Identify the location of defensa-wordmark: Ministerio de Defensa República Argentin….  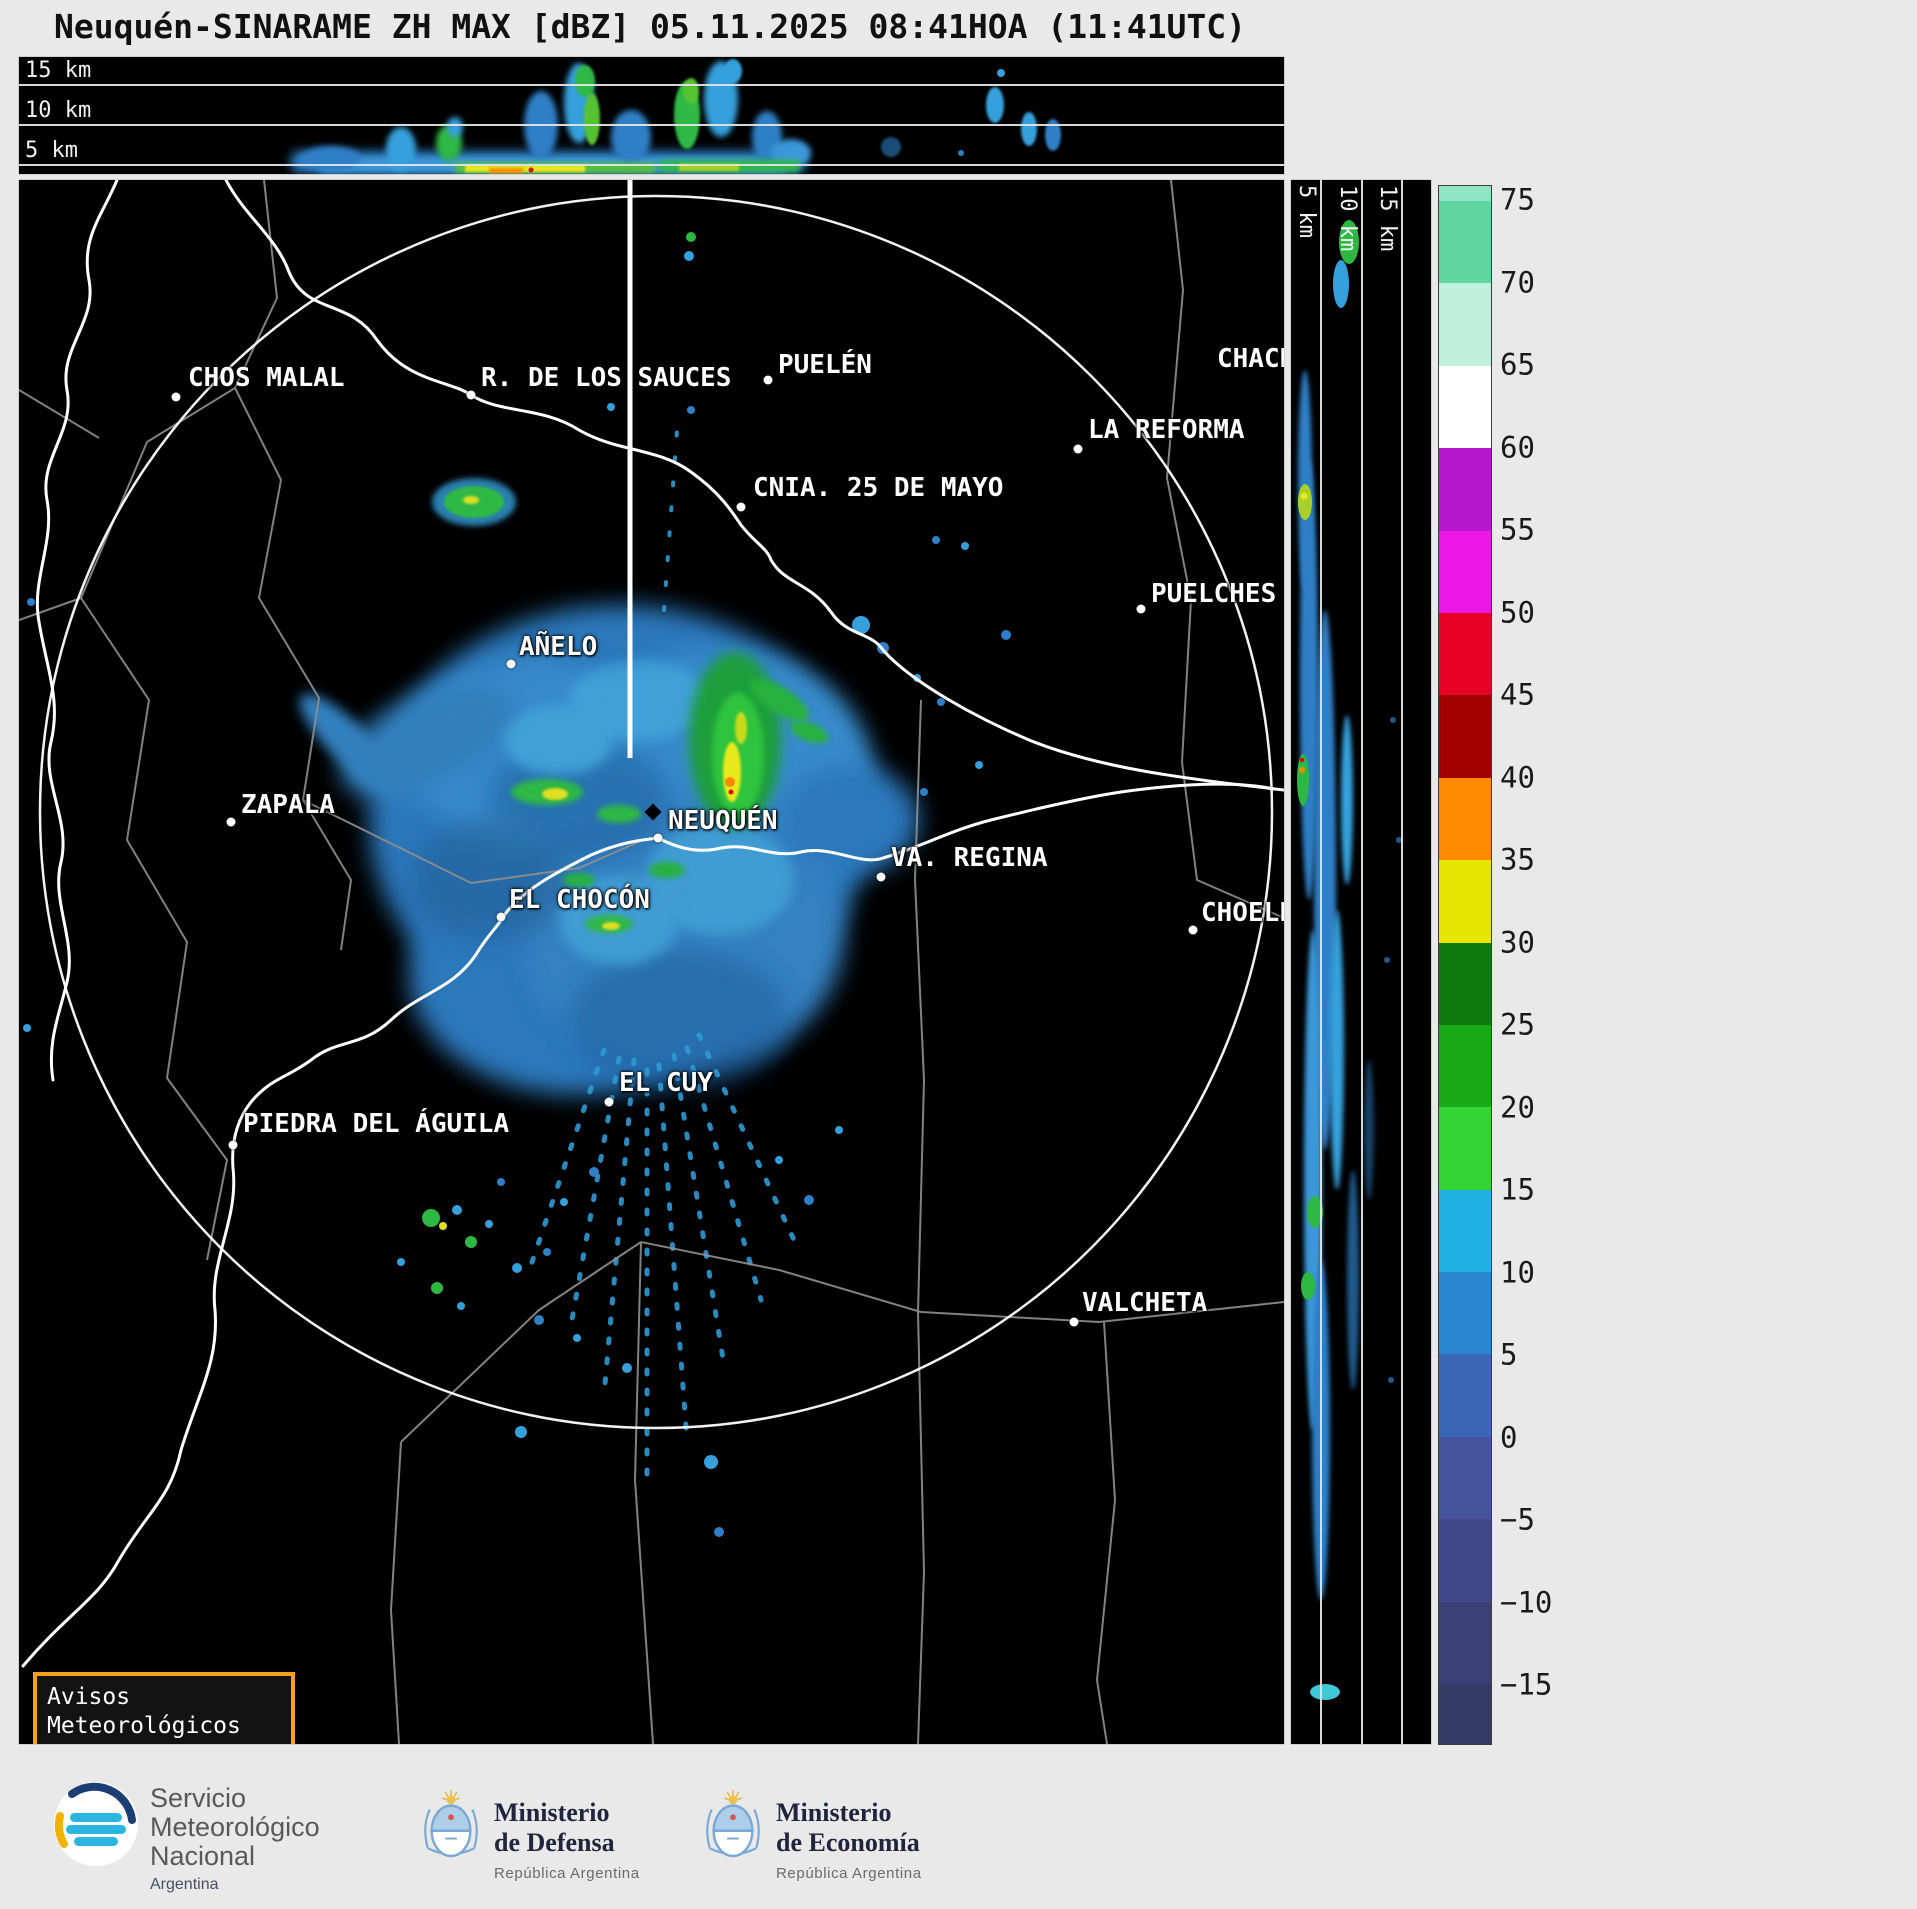
(567, 1840).